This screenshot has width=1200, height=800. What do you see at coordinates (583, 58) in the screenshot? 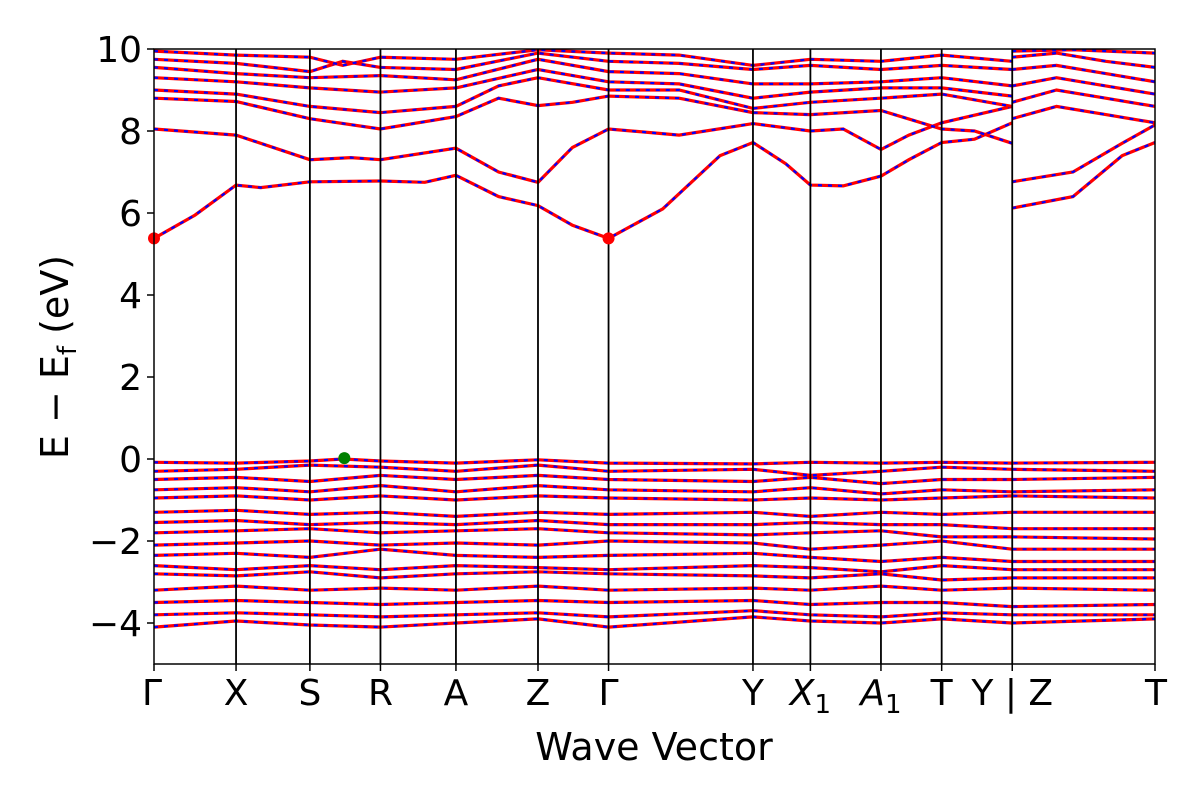
I see `conduction-band-9-spin-down-line` at bounding box center [583, 58].